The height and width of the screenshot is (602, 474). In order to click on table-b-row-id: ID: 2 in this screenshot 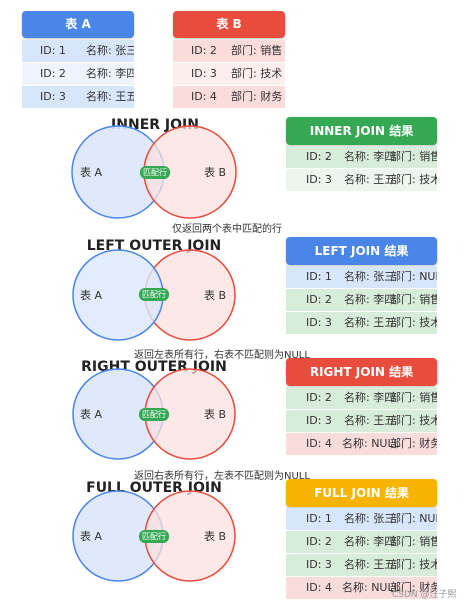, I will do `click(204, 50)`.